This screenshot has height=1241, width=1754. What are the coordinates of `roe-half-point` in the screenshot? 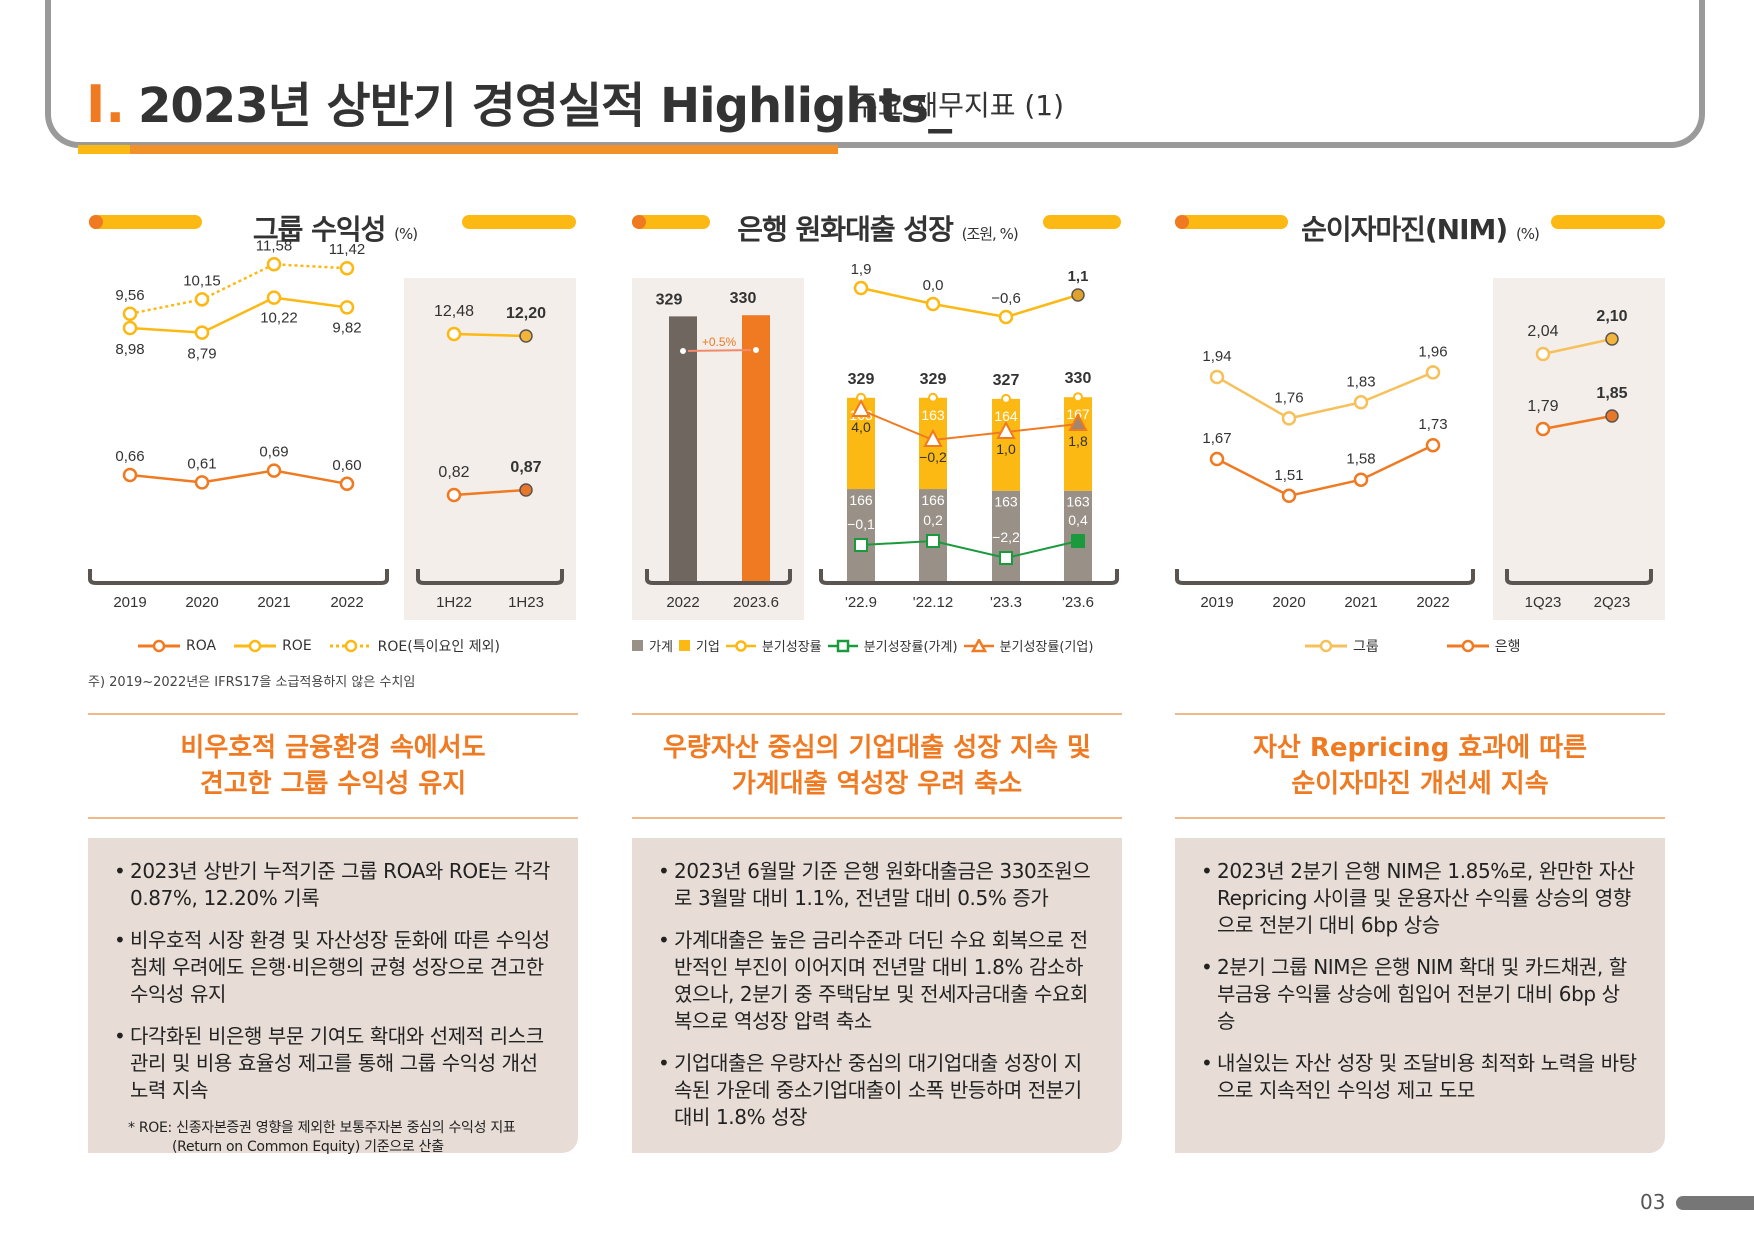 It's located at (454, 334).